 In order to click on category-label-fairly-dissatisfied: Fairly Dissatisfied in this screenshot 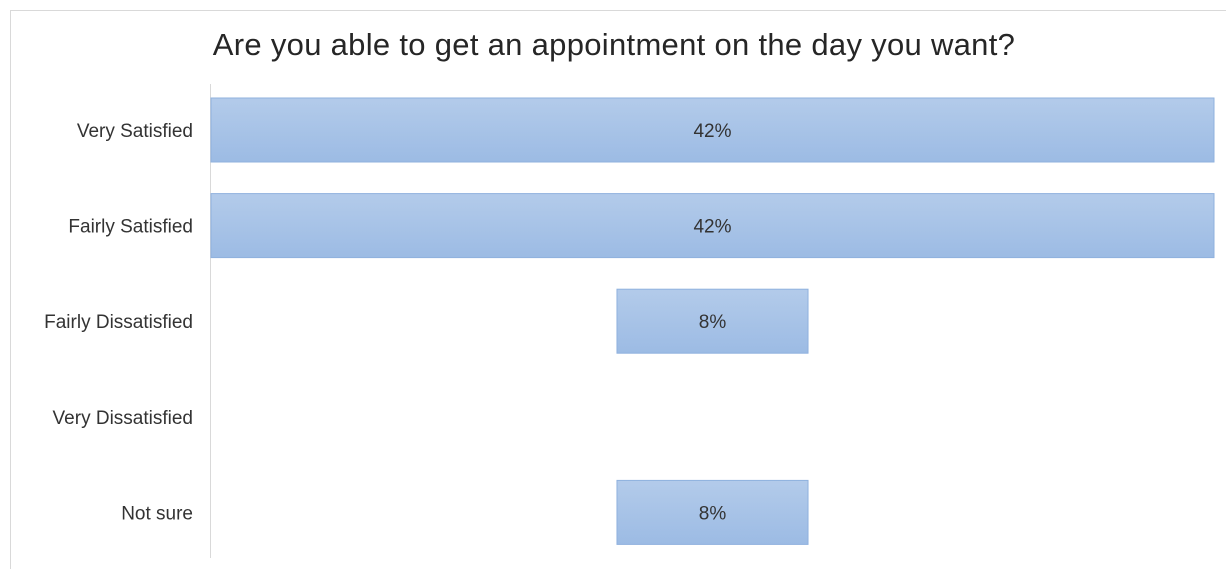, I will do `click(118, 322)`.